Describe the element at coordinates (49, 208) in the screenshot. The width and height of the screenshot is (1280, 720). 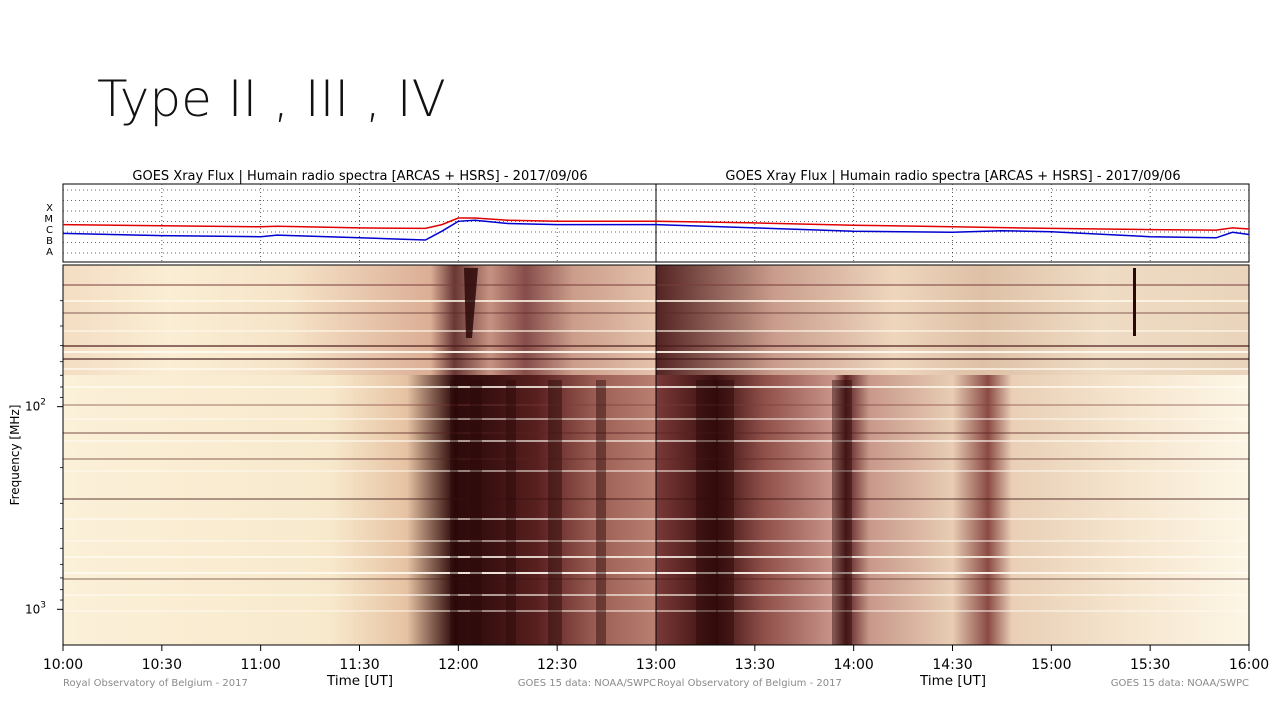
I see `xray-level-X: X` at that location.